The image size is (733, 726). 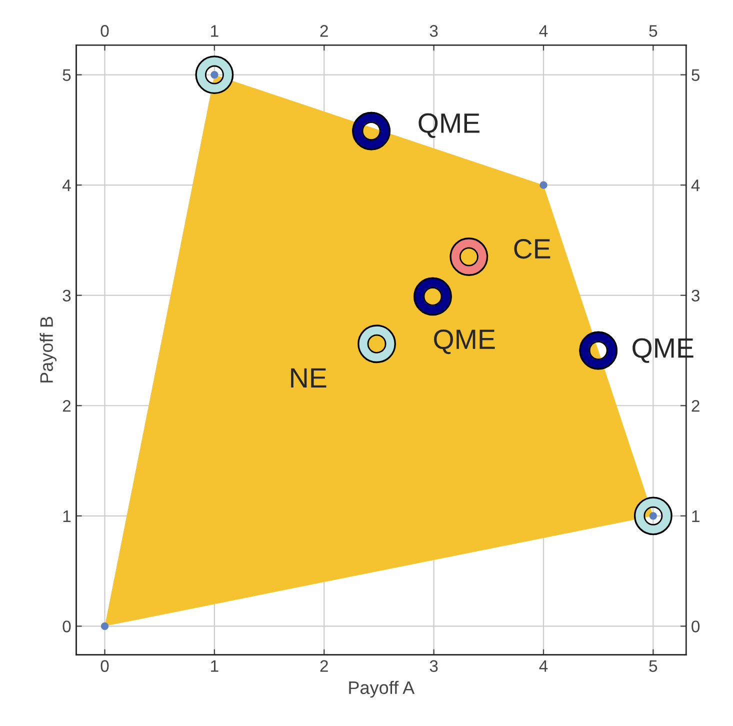 I want to click on y-tick-label: 4, so click(x=66, y=186).